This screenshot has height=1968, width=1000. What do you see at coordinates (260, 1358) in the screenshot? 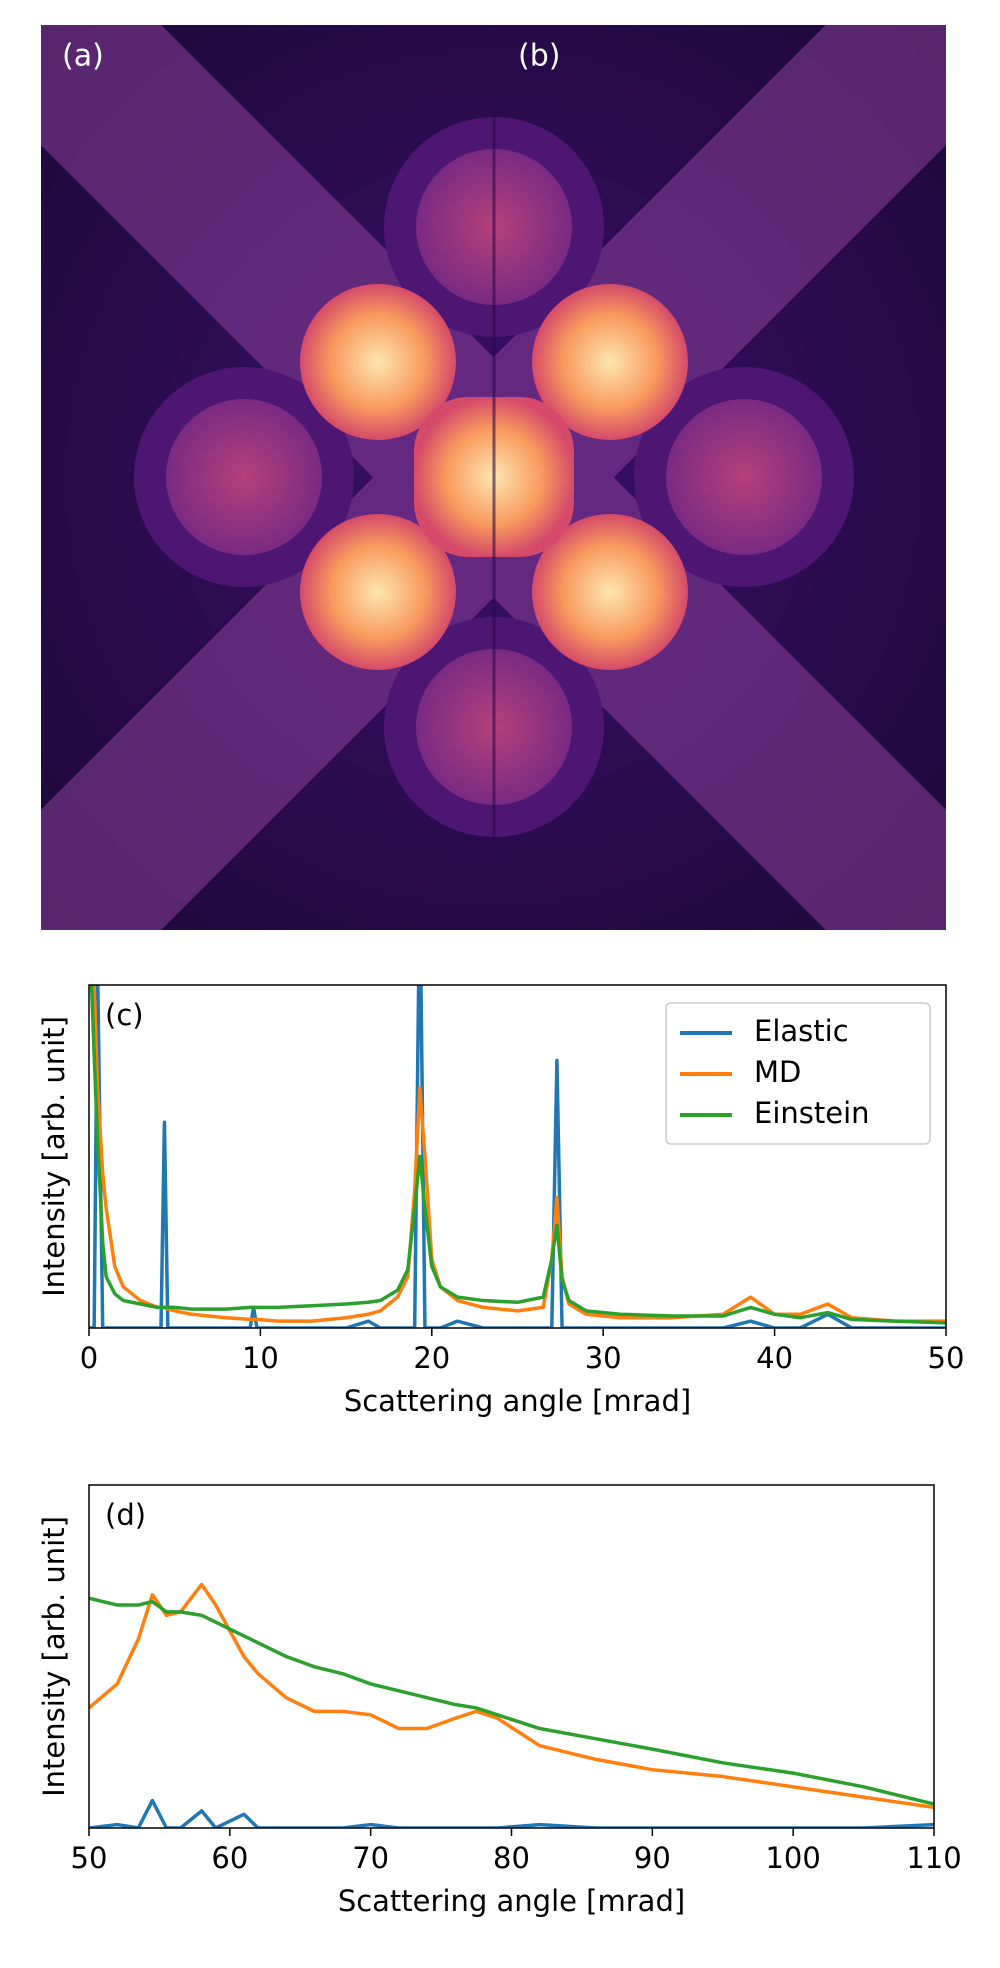
I see `x-tick-label: 10` at bounding box center [260, 1358].